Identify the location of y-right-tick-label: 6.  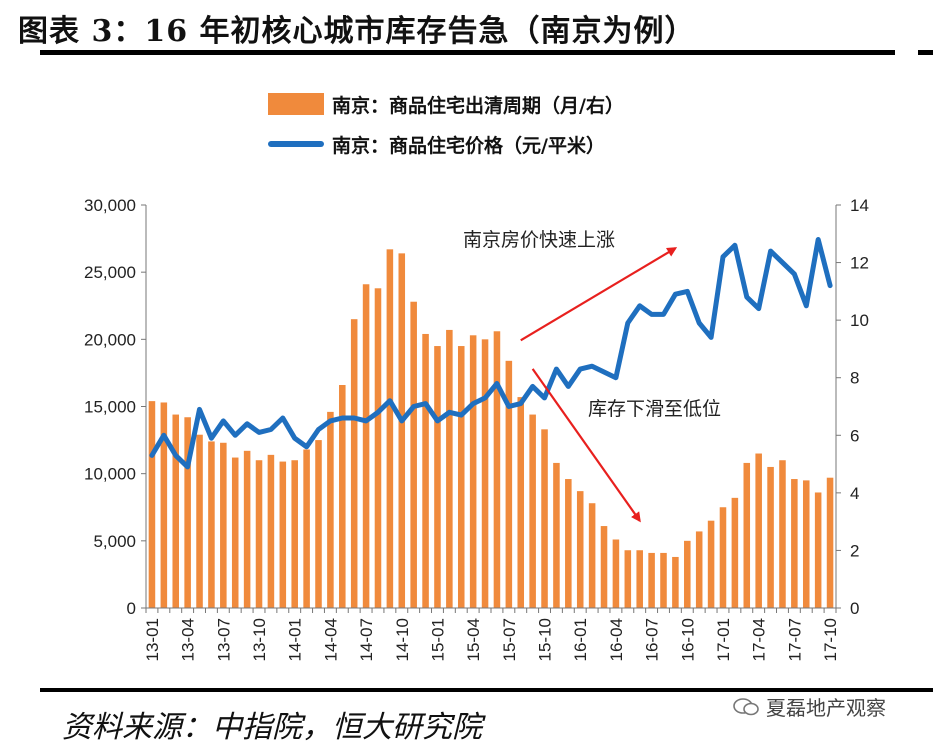
(854, 435).